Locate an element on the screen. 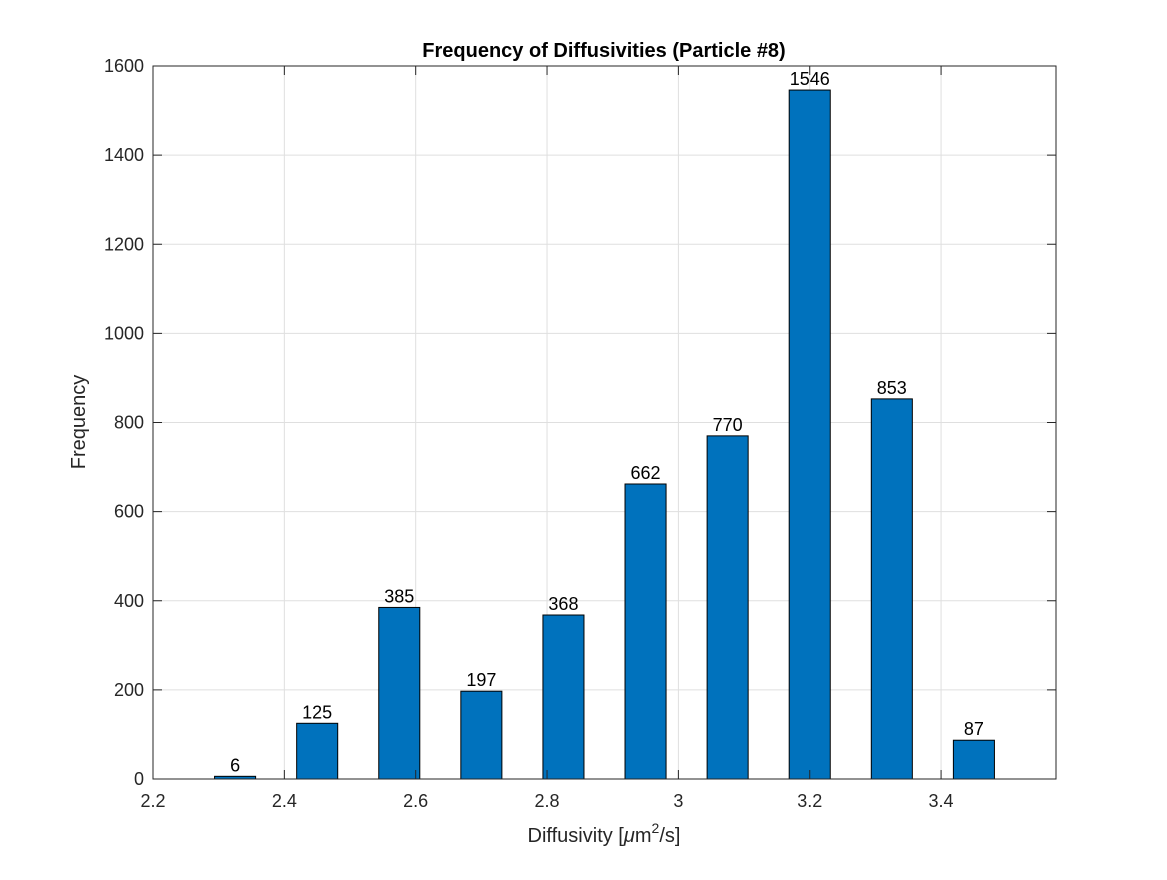  x-tick-labels: 2.2 2.4 2.6 2.8 3 3.2 3.4 is located at coordinates (546, 801).